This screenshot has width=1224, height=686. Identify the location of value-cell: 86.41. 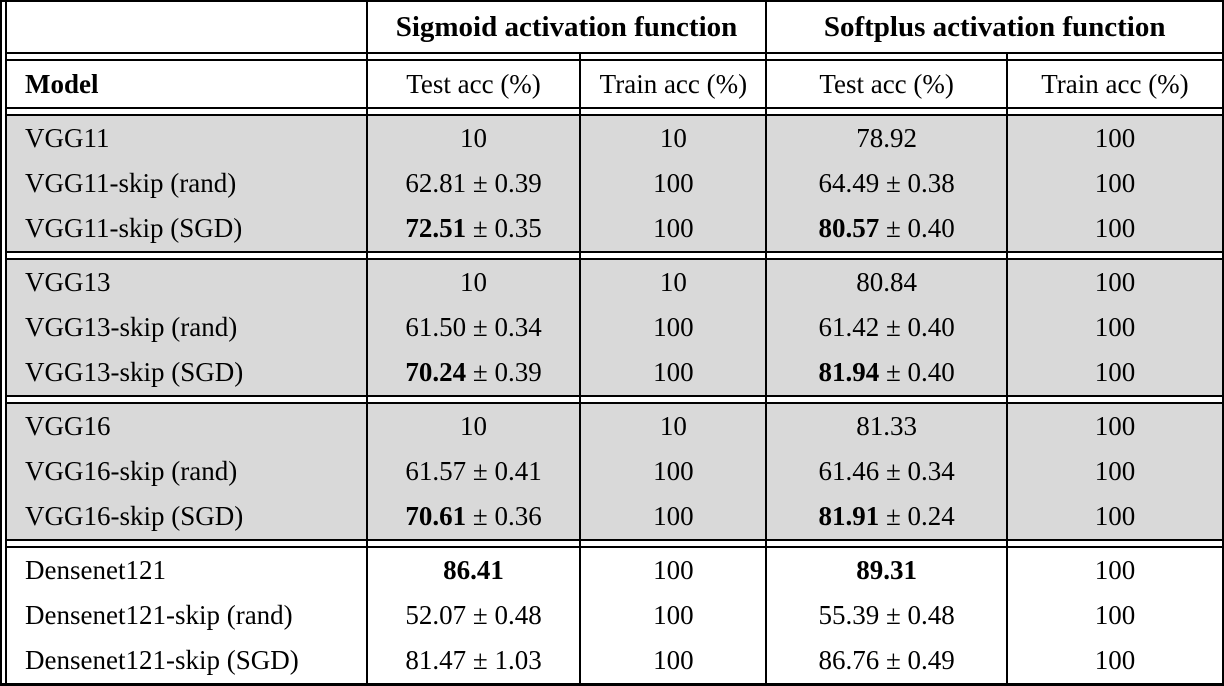
(473, 570).